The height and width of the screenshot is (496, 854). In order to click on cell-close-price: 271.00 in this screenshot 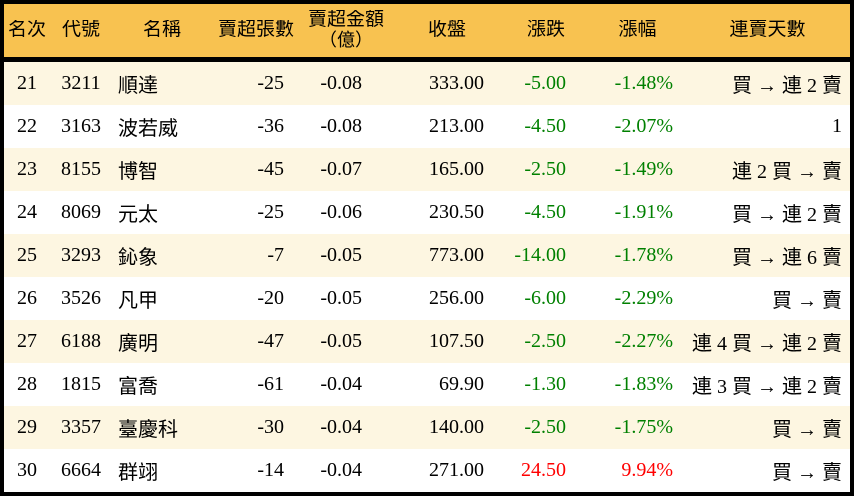, I will do `click(456, 470)`.